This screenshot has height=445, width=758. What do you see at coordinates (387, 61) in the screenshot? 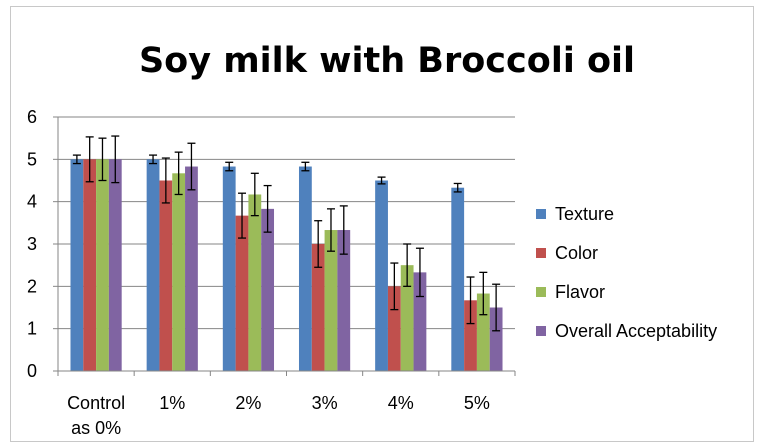
I see `chart-title: Soy milk with Broccoli oil` at bounding box center [387, 61].